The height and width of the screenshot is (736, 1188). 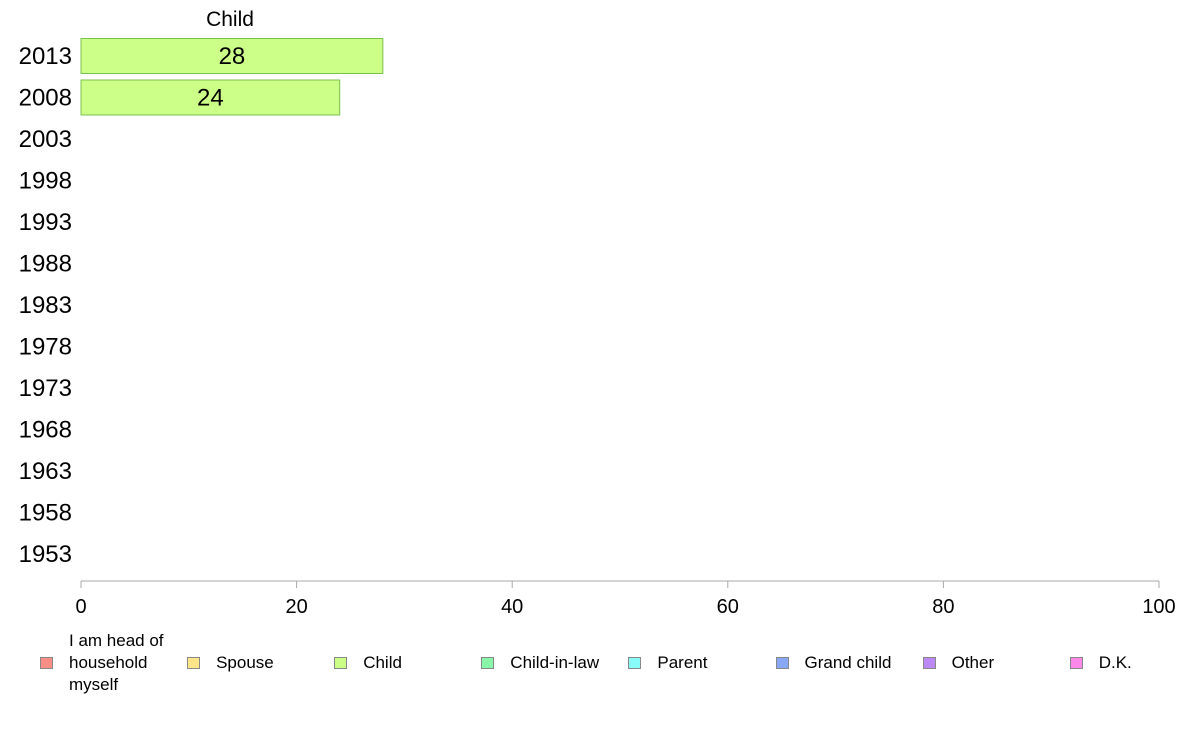 What do you see at coordinates (45, 513) in the screenshot?
I see `y-tick-label: 1958` at bounding box center [45, 513].